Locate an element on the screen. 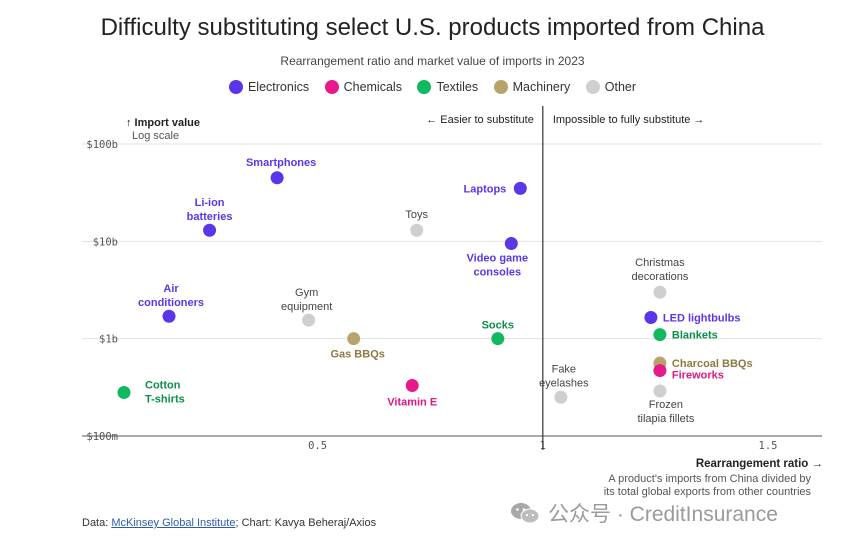 The width and height of the screenshot is (865, 546). watermark: 公众号 · CreditInsurance is located at coordinates (644, 513).